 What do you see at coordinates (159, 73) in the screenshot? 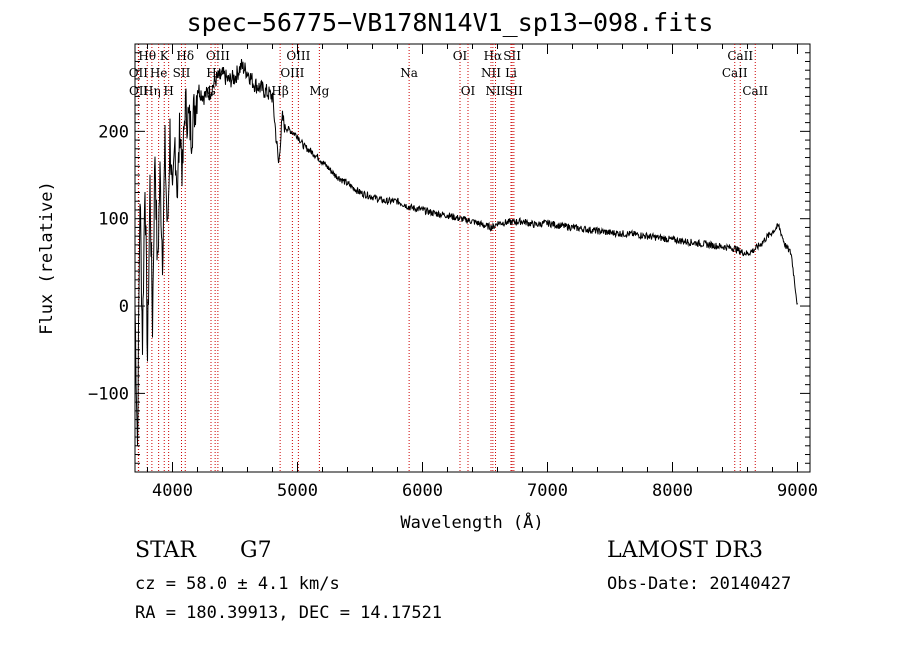
I see `line-marker-label: He` at bounding box center [159, 73].